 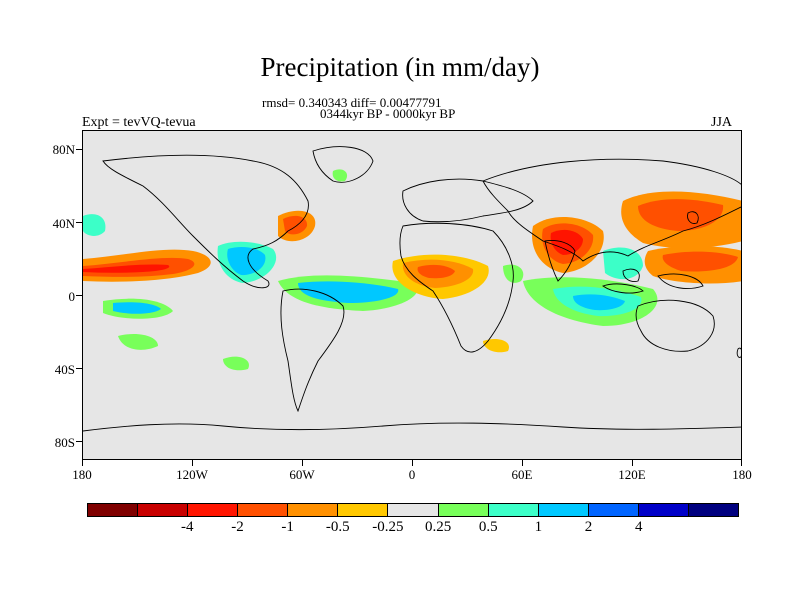 I want to click on lat-label-0: 0, so click(x=72, y=296).